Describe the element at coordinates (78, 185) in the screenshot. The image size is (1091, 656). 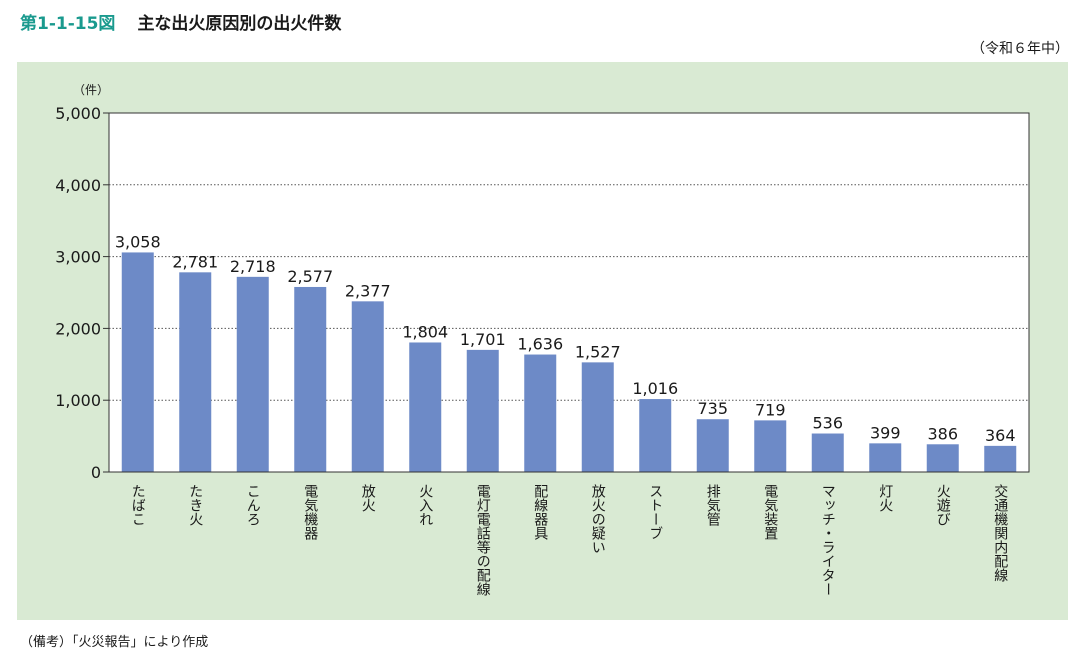
I see `y-tick-label: 4,000` at that location.